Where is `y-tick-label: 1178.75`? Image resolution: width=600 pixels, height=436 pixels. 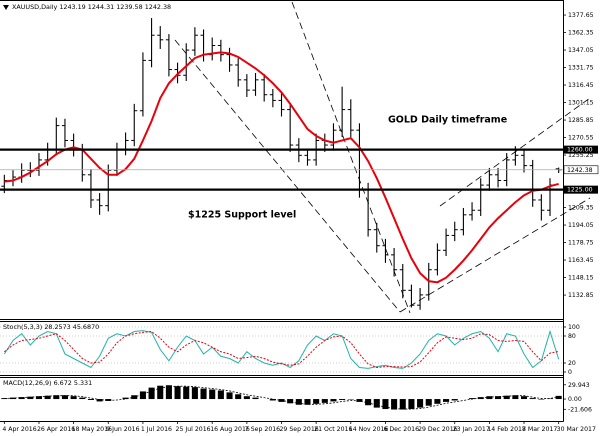
y-tick-label: 1178.75 is located at coordinates (581, 243).